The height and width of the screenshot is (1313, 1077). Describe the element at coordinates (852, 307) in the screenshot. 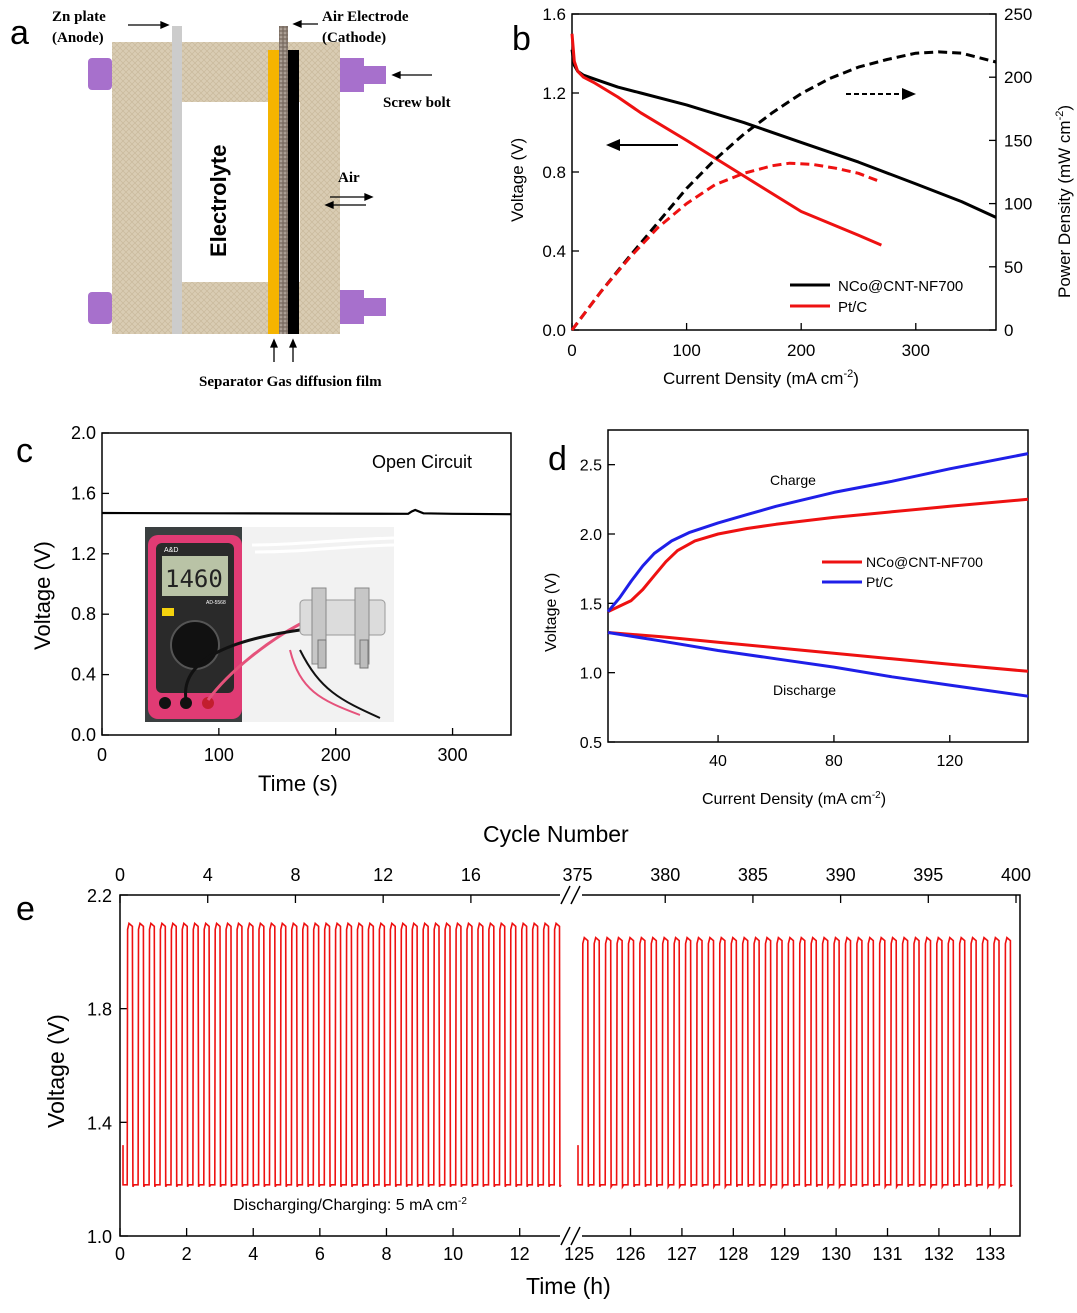

I see `b-legend-ptc: Pt/C` at that location.